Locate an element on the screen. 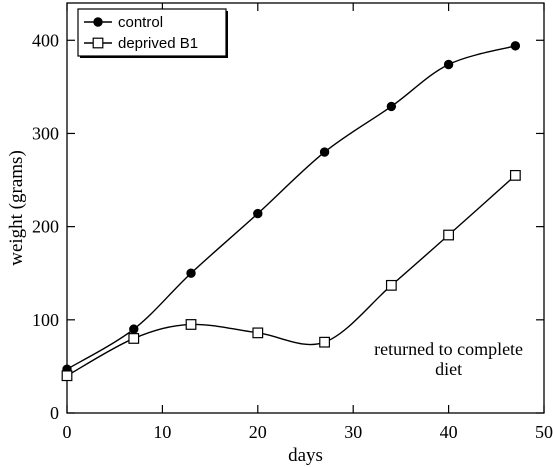 The width and height of the screenshot is (553, 467). y-tick-label: 300 is located at coordinates (45, 133).